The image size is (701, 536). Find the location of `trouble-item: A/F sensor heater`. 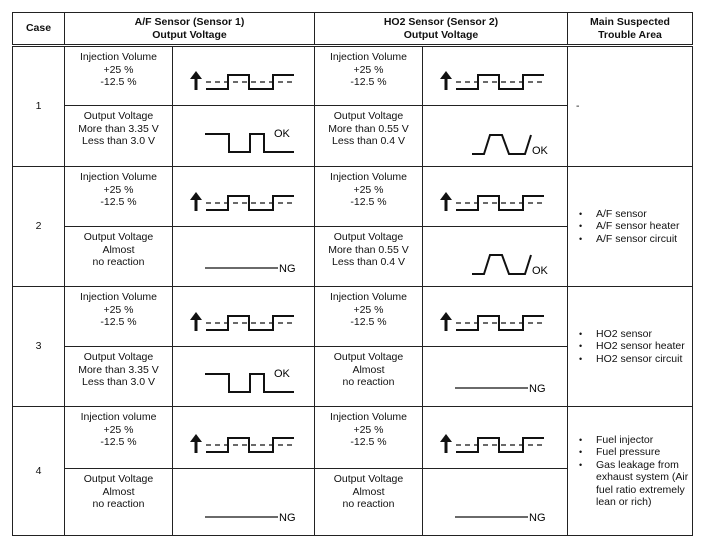

trouble-item: A/F sensor heater is located at coordinates (635, 226).